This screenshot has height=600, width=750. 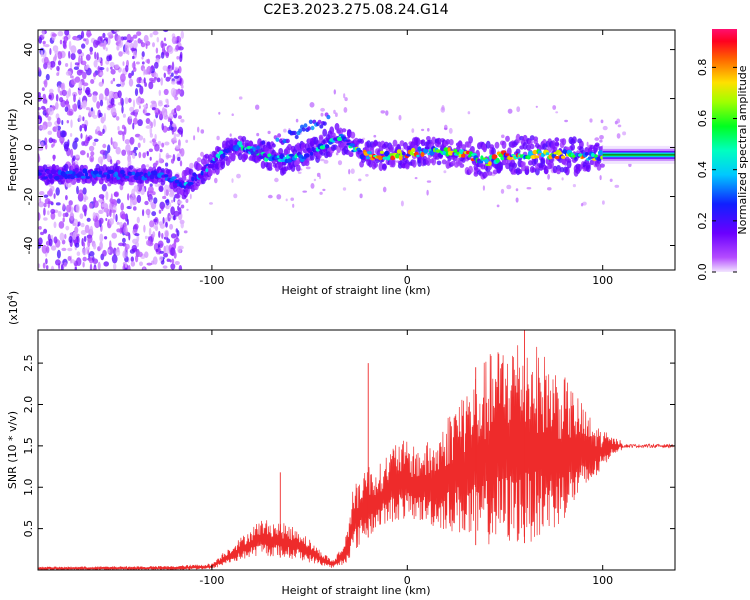 I want to click on snr-y-label: SNR (10 * v/v), so click(x=12, y=450).